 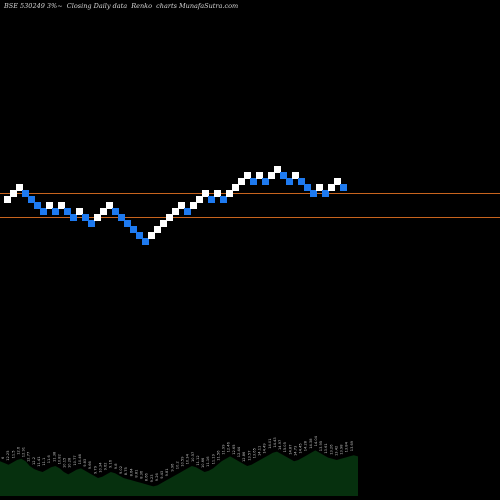 What do you see at coordinates (270, 444) in the screenshot?
I see `volume-label: 14.01` at bounding box center [270, 444].